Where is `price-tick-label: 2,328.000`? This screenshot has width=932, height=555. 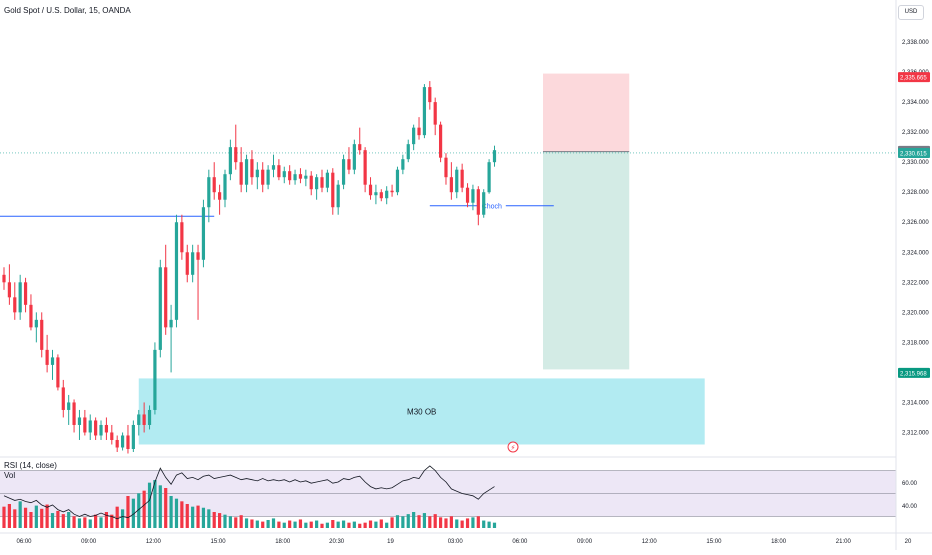 price-tick-label: 2,328.000 is located at coordinates (915, 193).